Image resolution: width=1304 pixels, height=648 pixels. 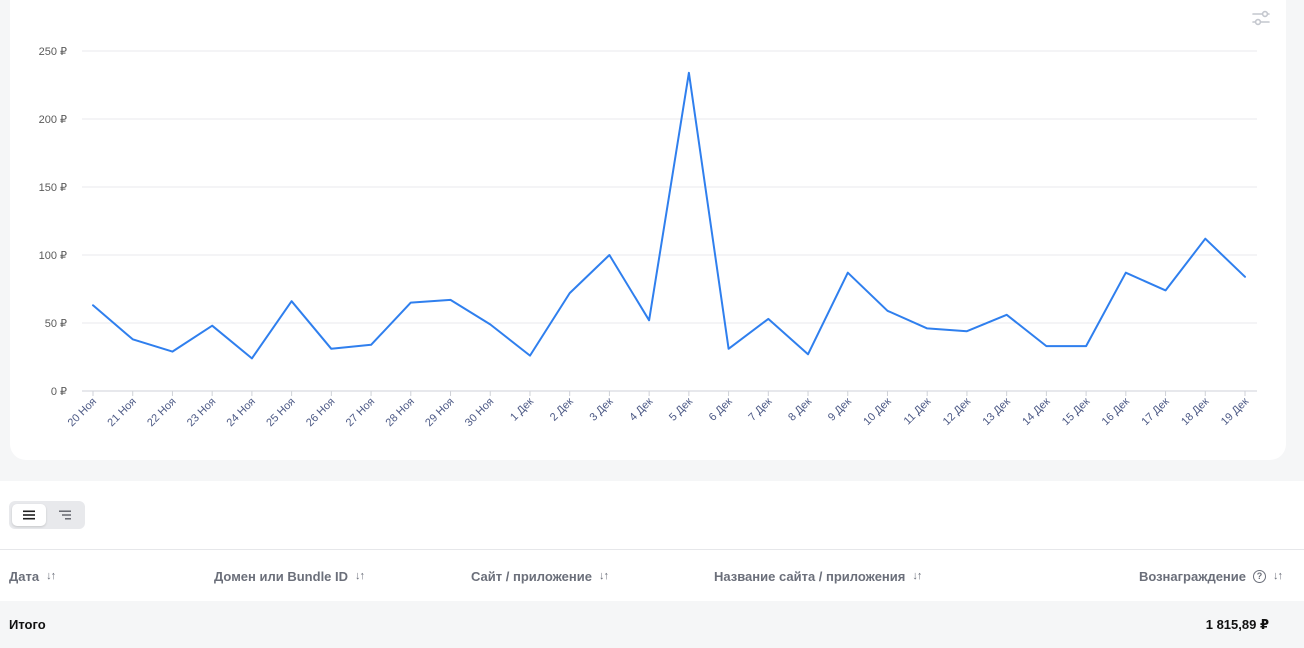 I want to click on x-tick-label: 10 Дек, so click(x=877, y=412).